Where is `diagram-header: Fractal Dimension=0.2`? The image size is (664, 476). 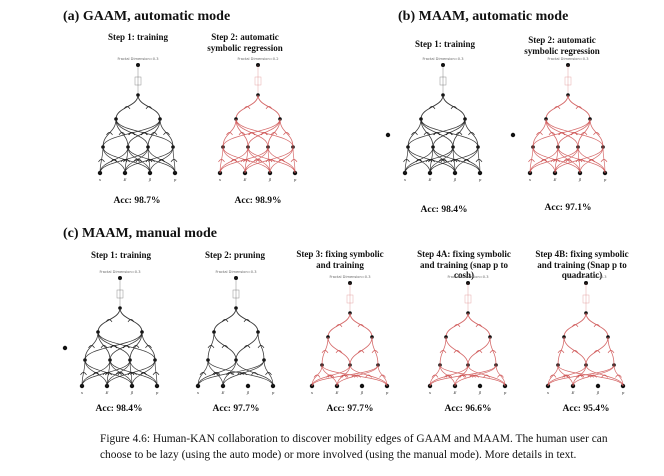
diagram-header: Fractal Dimension=0.2 is located at coordinates (257, 59).